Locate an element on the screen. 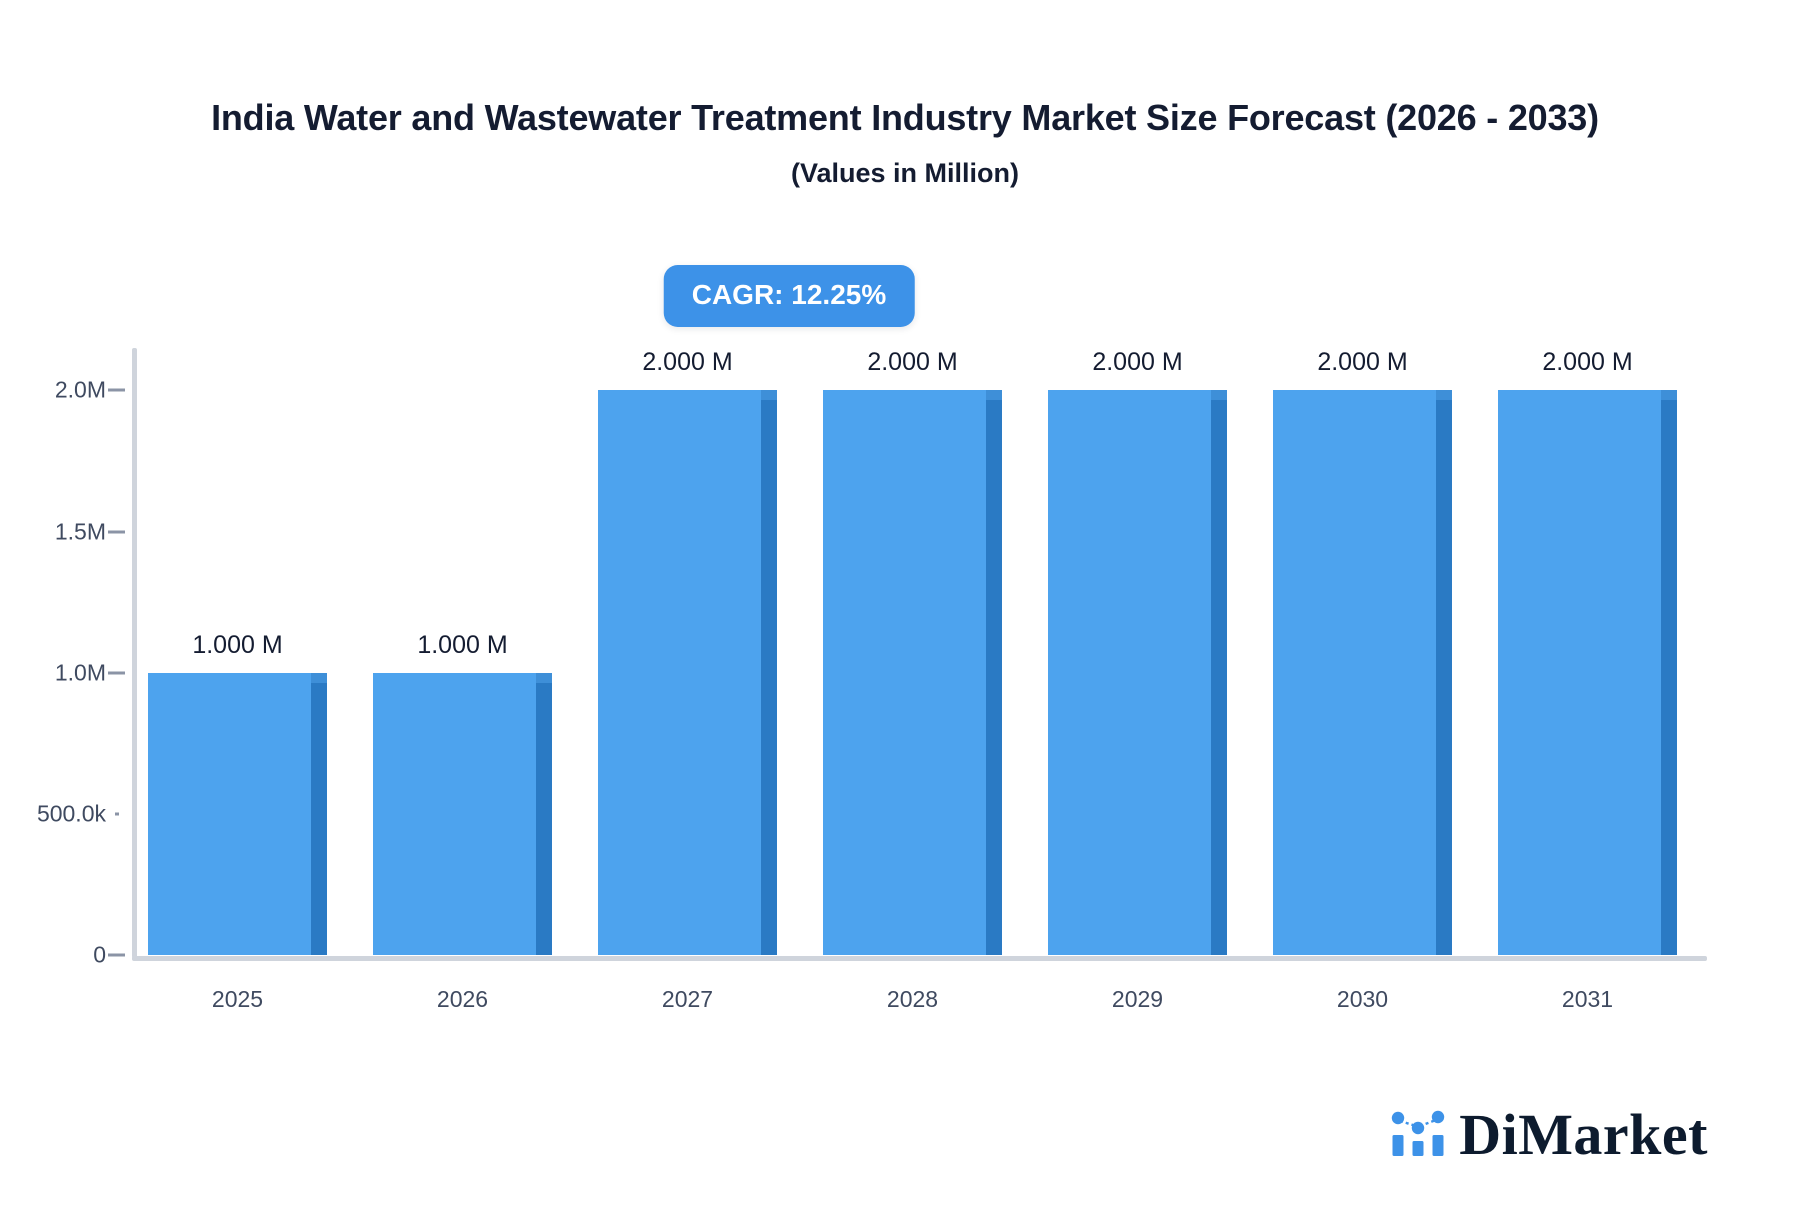 The width and height of the screenshot is (1800, 1212). y-axis-tick-label: 0 is located at coordinates (99, 954).